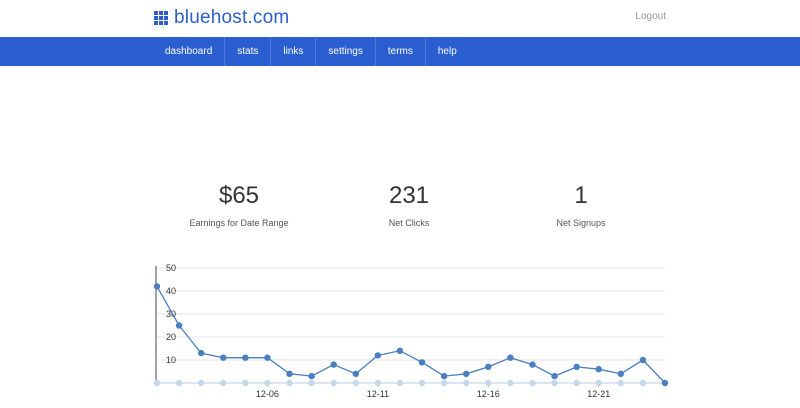  I want to click on top-bar: bluehost.com Logout, so click(400, 18).